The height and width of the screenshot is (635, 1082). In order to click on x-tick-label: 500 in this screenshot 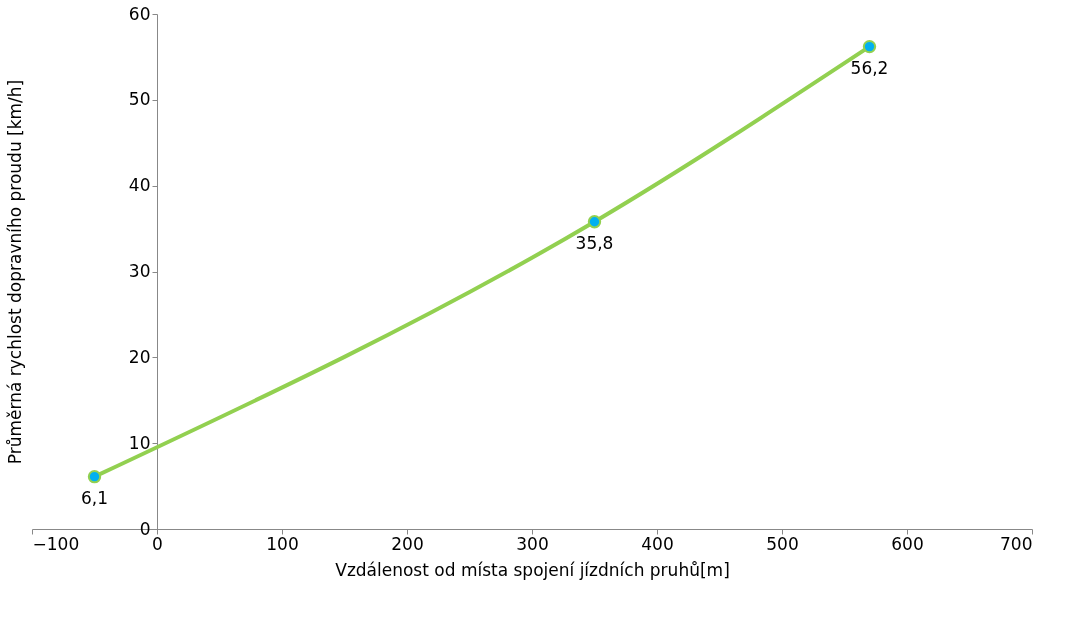, I will do `click(782, 543)`.